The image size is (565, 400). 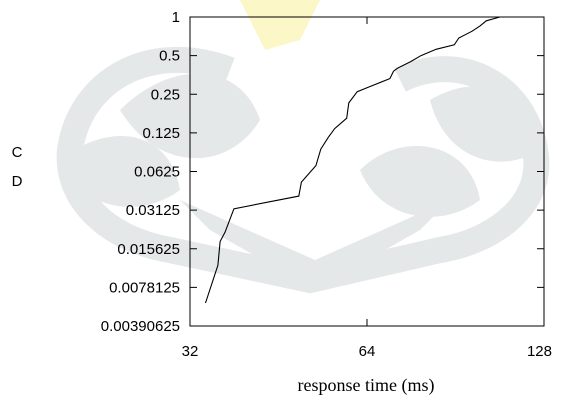 What do you see at coordinates (140, 326) in the screenshot?
I see `y-tick-label: 0.00390625` at bounding box center [140, 326].